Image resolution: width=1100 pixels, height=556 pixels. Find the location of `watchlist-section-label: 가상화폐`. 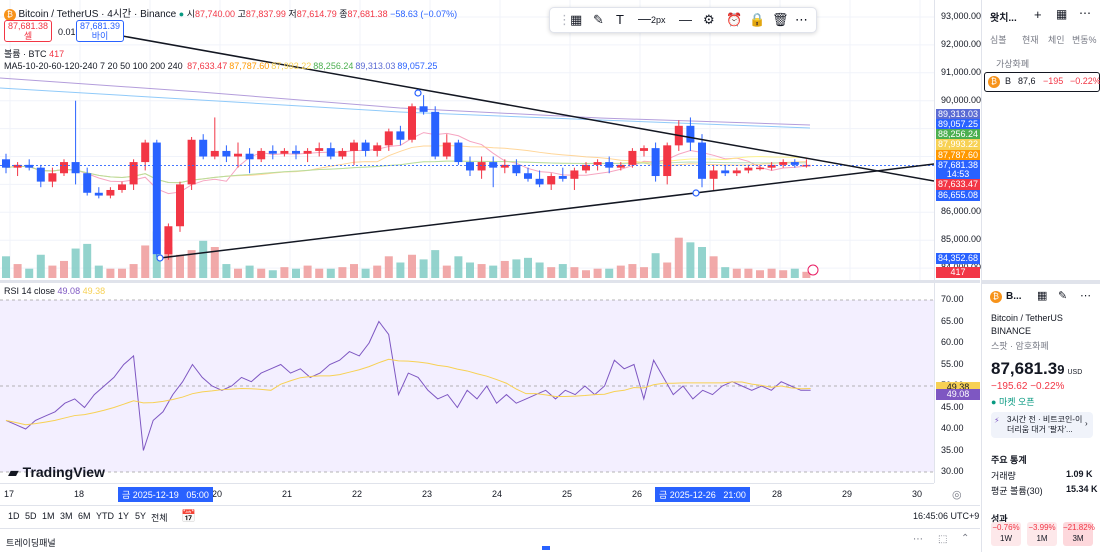

watchlist-section-label: 가상화폐 is located at coordinates (1013, 64).